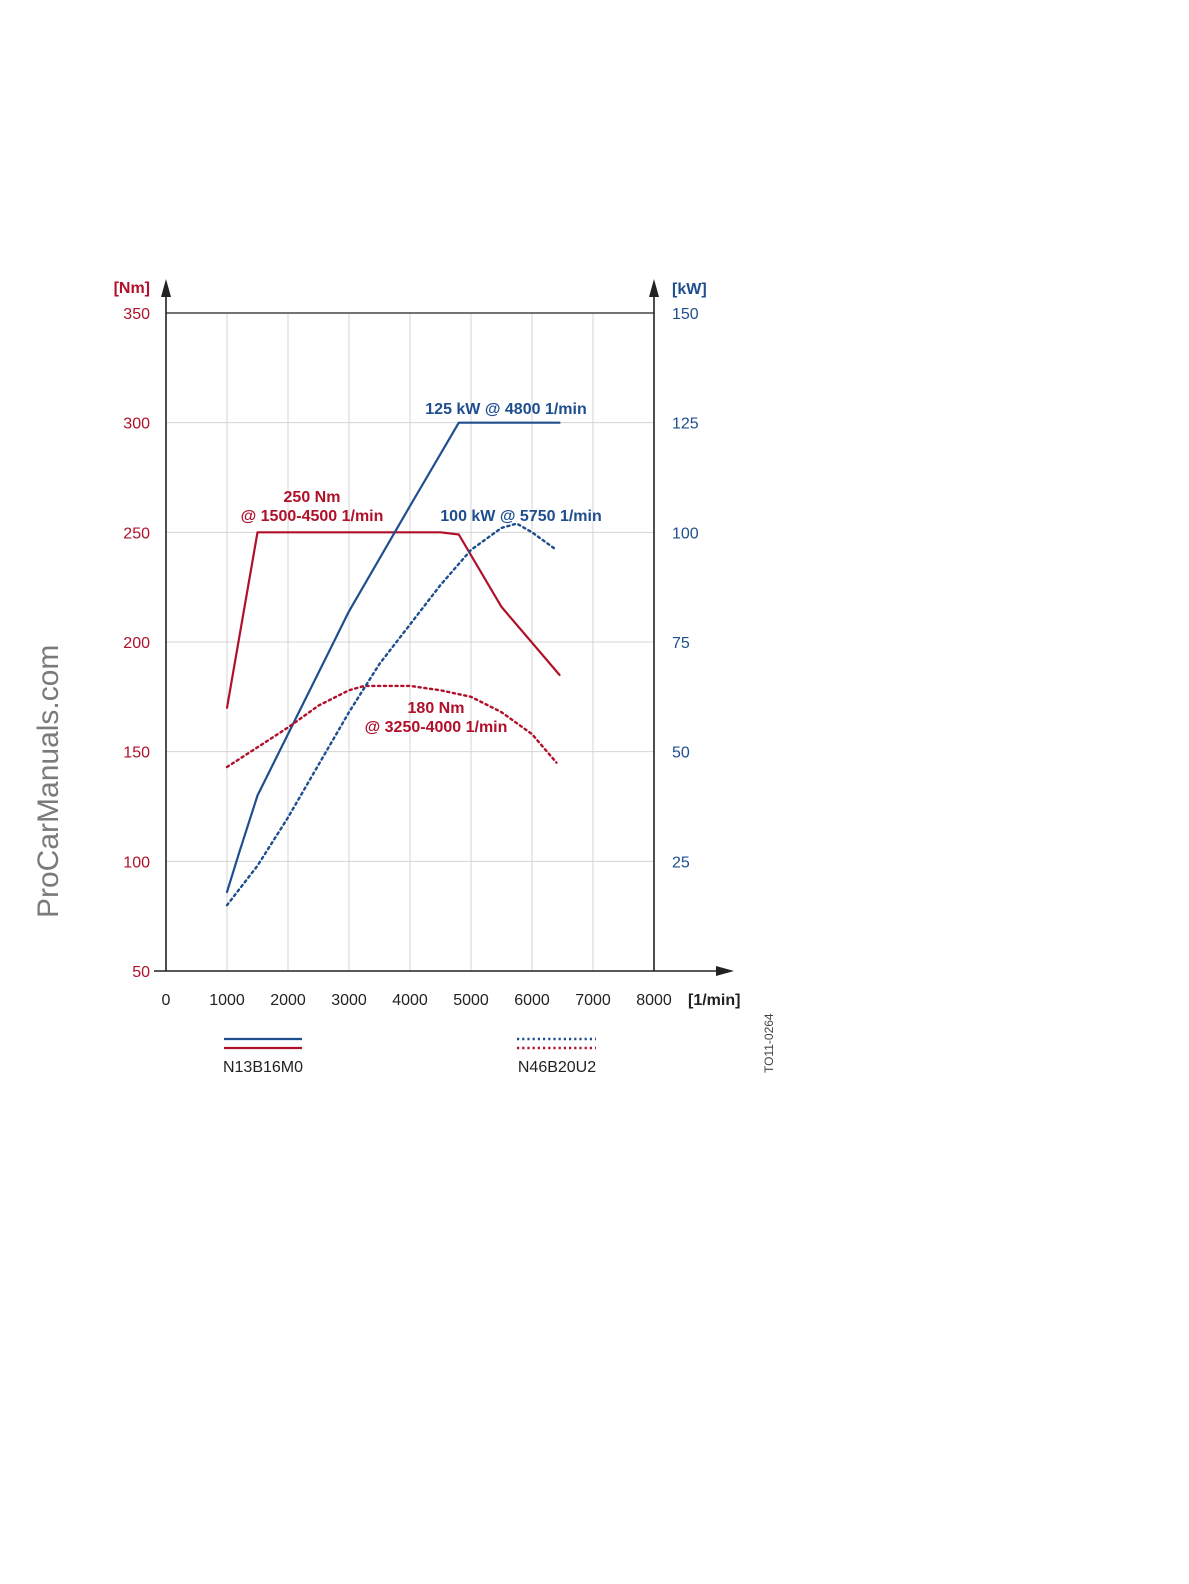 The image size is (1189, 1584). What do you see at coordinates (132, 288) in the screenshot?
I see `y-left-unit-label: [Nm]` at bounding box center [132, 288].